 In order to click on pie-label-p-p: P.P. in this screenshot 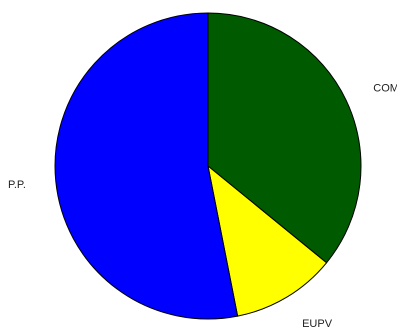, I will do `click(17, 185)`.